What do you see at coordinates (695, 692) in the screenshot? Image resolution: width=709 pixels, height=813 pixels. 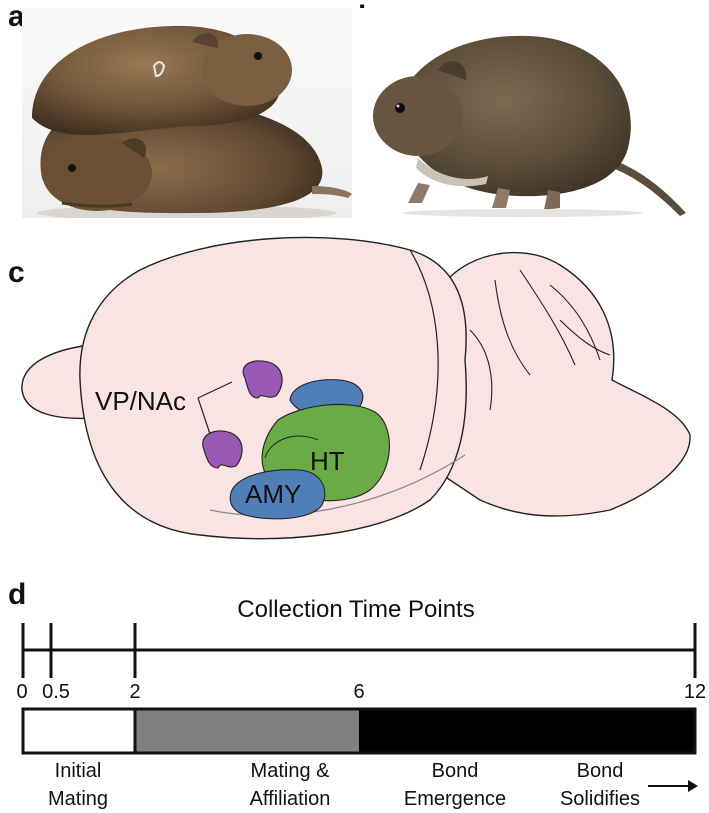 I see `timeline-tick-label: 12` at bounding box center [695, 692].